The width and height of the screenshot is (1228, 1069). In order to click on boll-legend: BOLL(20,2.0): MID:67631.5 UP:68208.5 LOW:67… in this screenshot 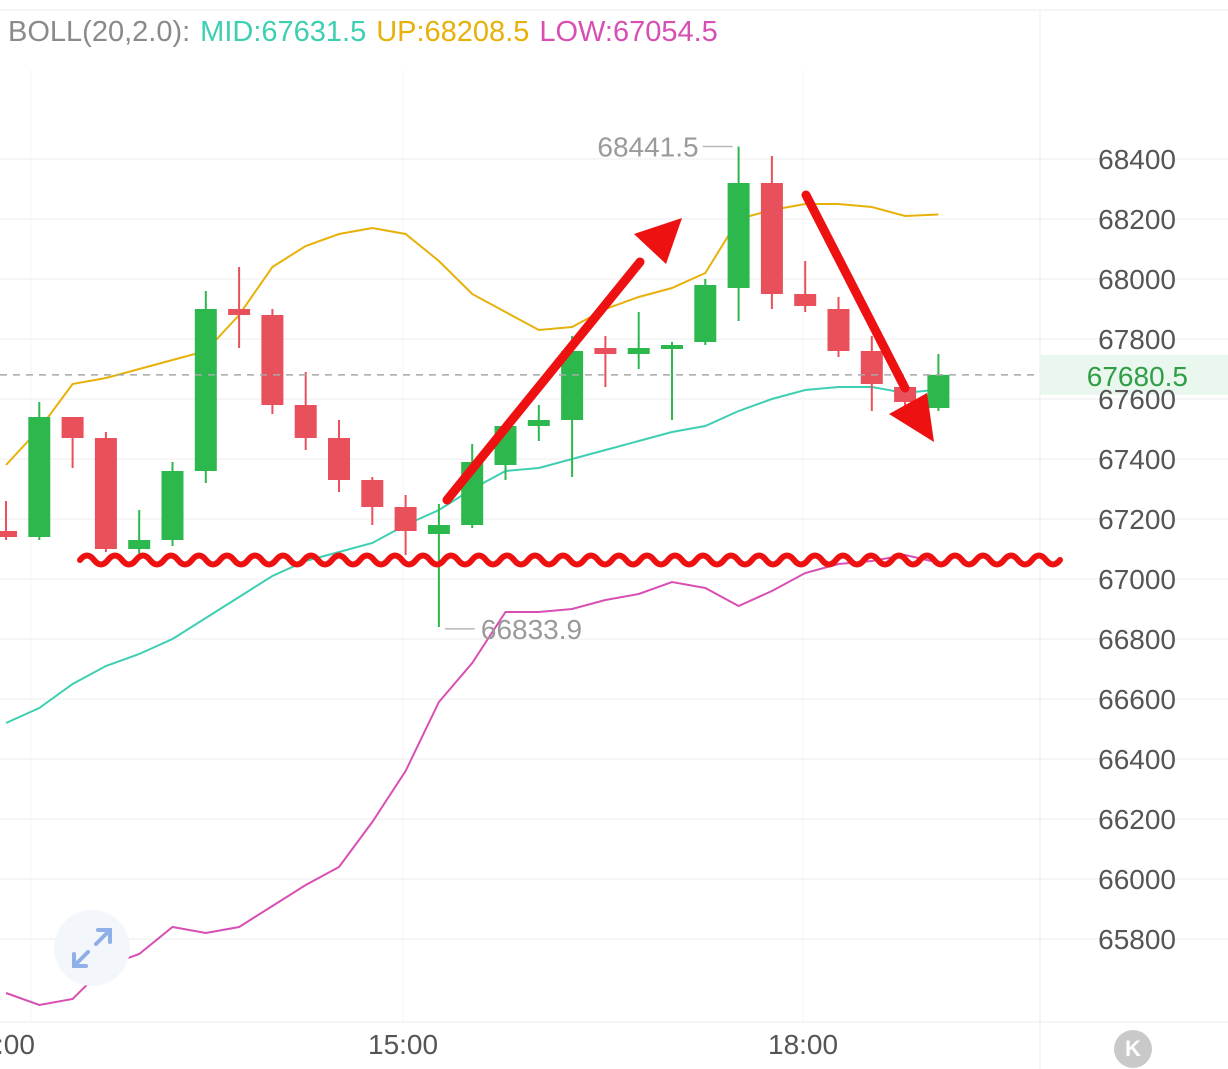, I will do `click(368, 32)`.